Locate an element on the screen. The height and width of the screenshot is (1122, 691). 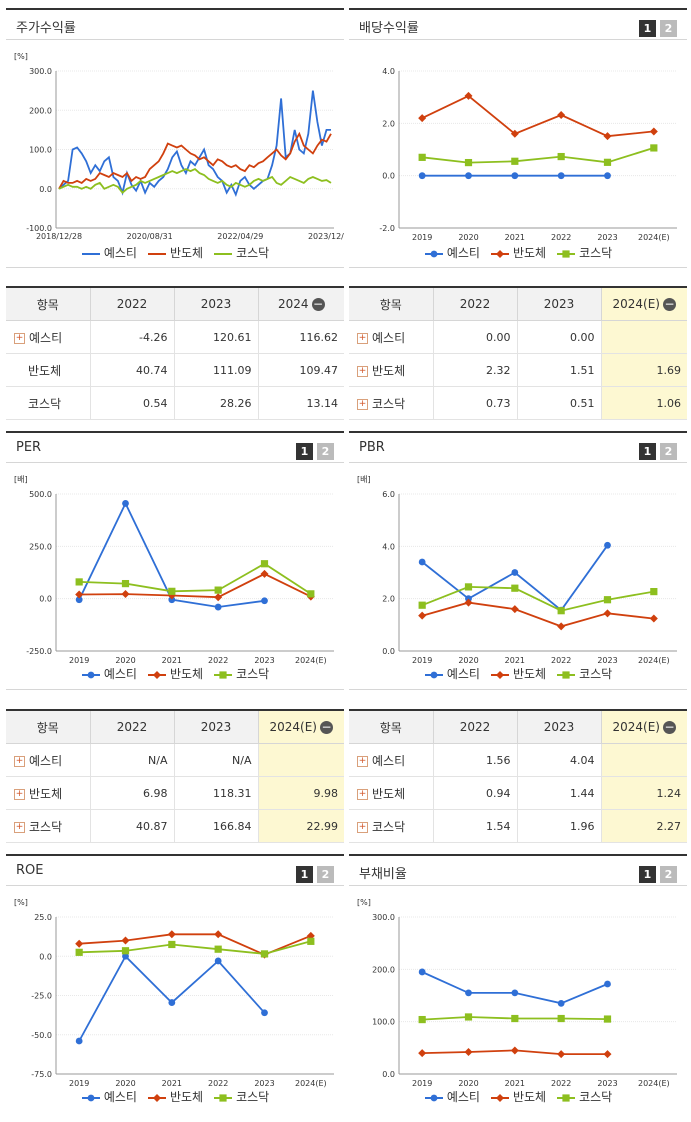
row-label-text: 코스닥 is located at coordinates (46, 826).